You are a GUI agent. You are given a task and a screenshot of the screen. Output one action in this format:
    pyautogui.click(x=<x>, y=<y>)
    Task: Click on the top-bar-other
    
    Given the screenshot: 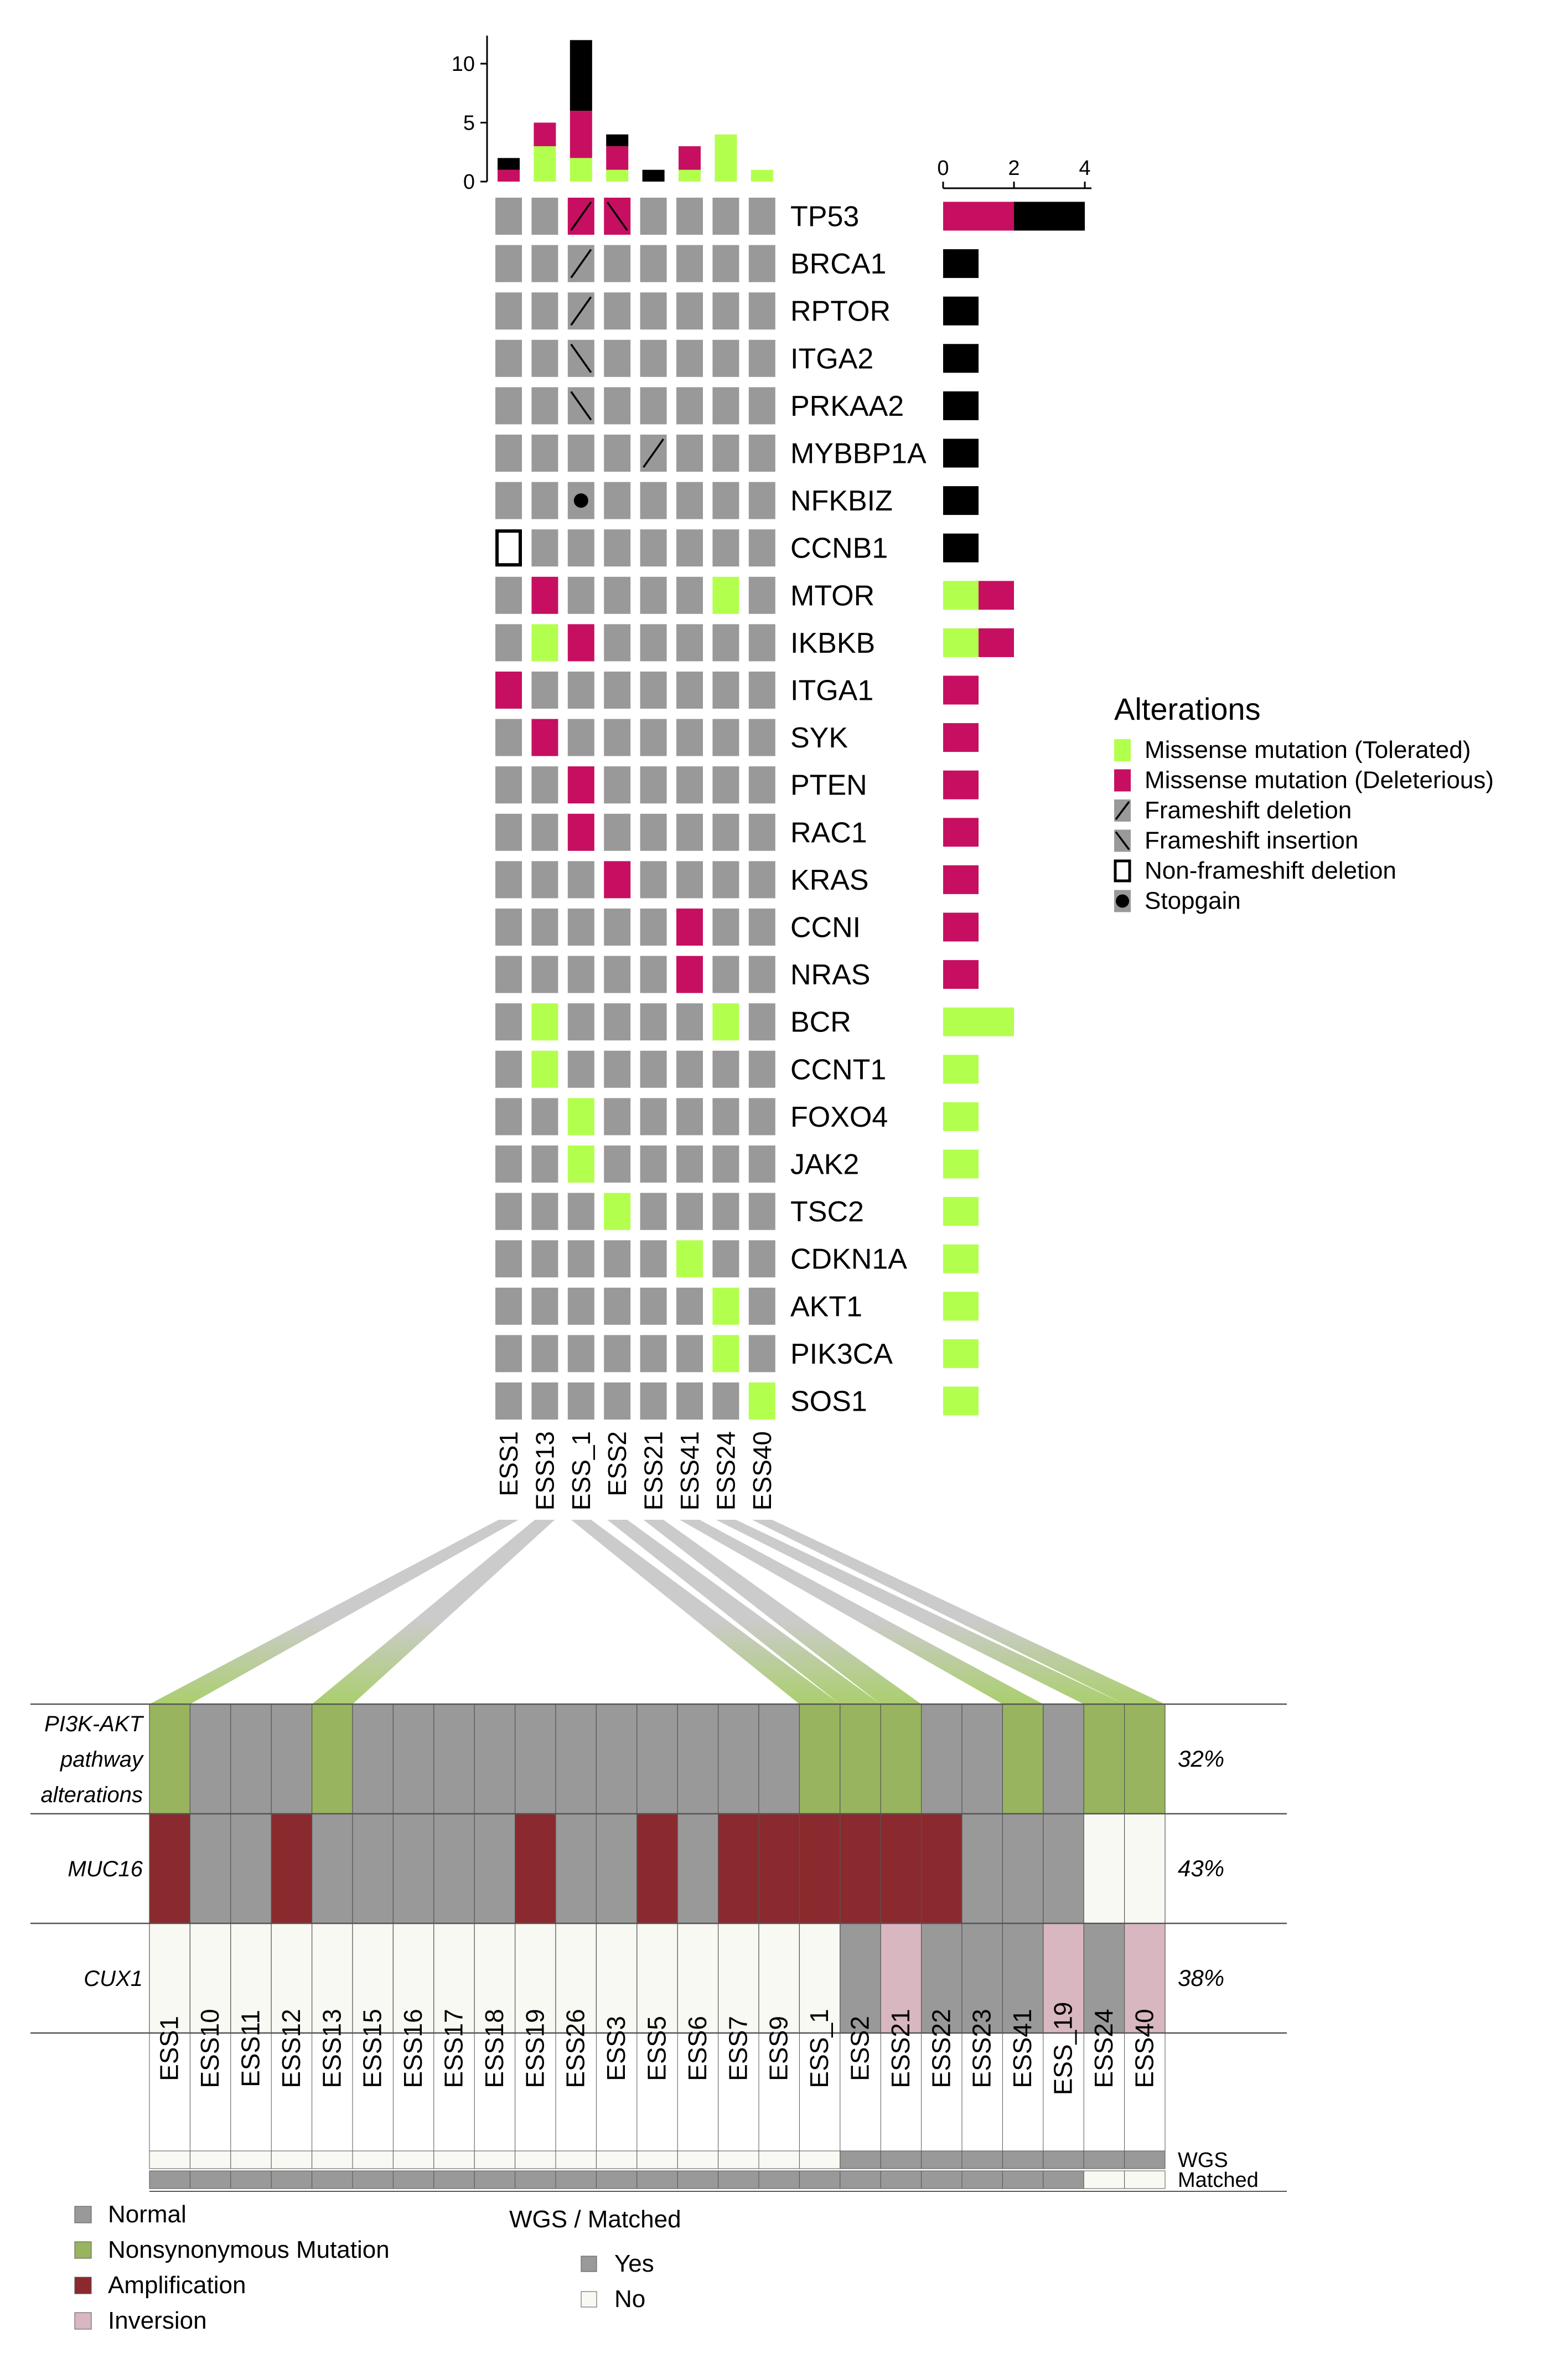 What is the action you would take?
    pyautogui.click(x=581, y=75)
    